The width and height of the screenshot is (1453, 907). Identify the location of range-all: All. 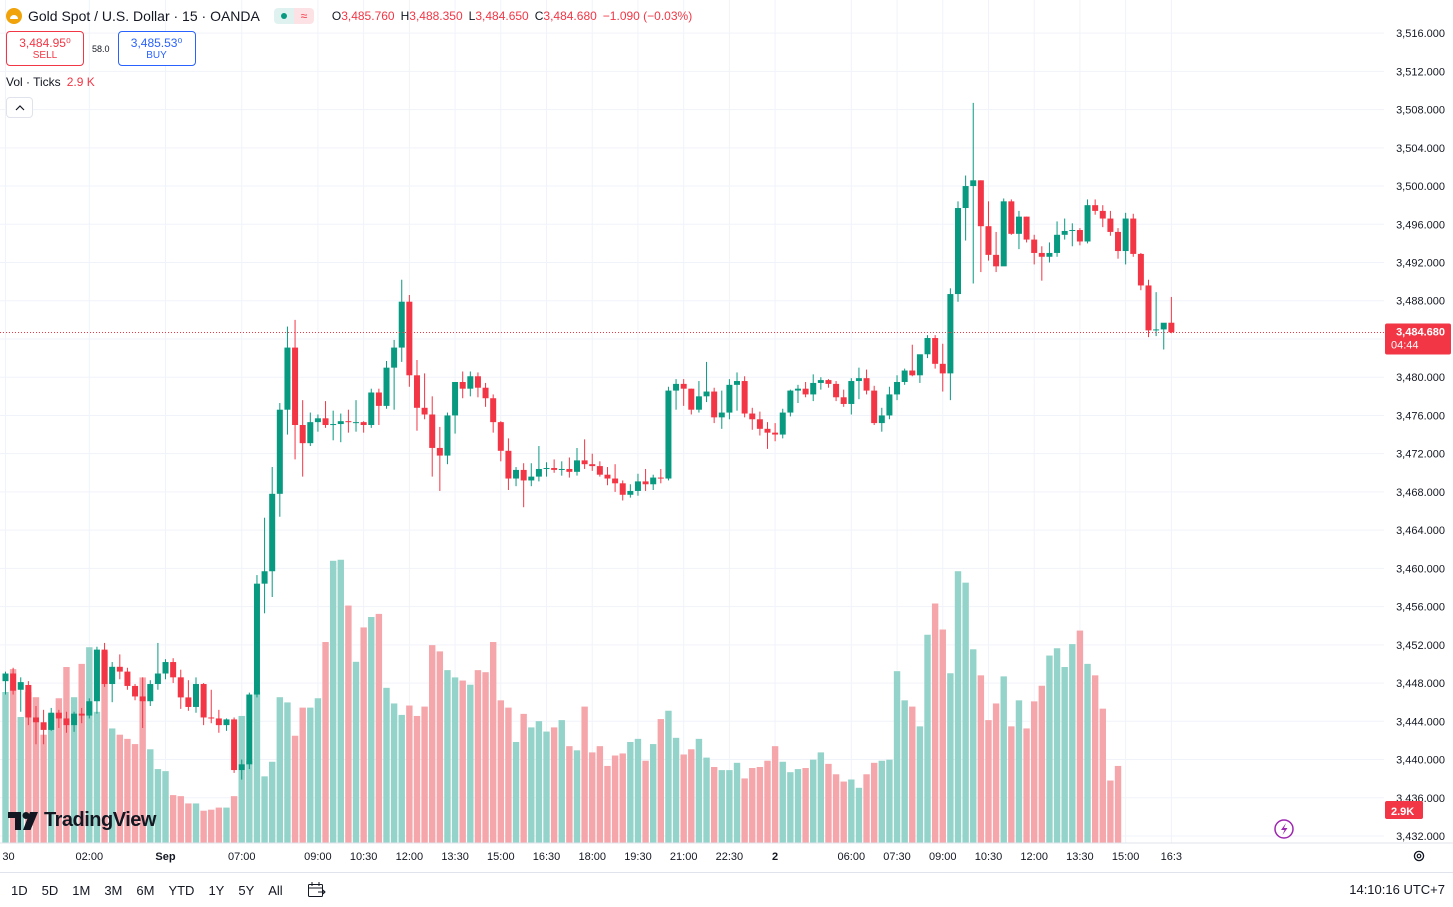
(275, 890).